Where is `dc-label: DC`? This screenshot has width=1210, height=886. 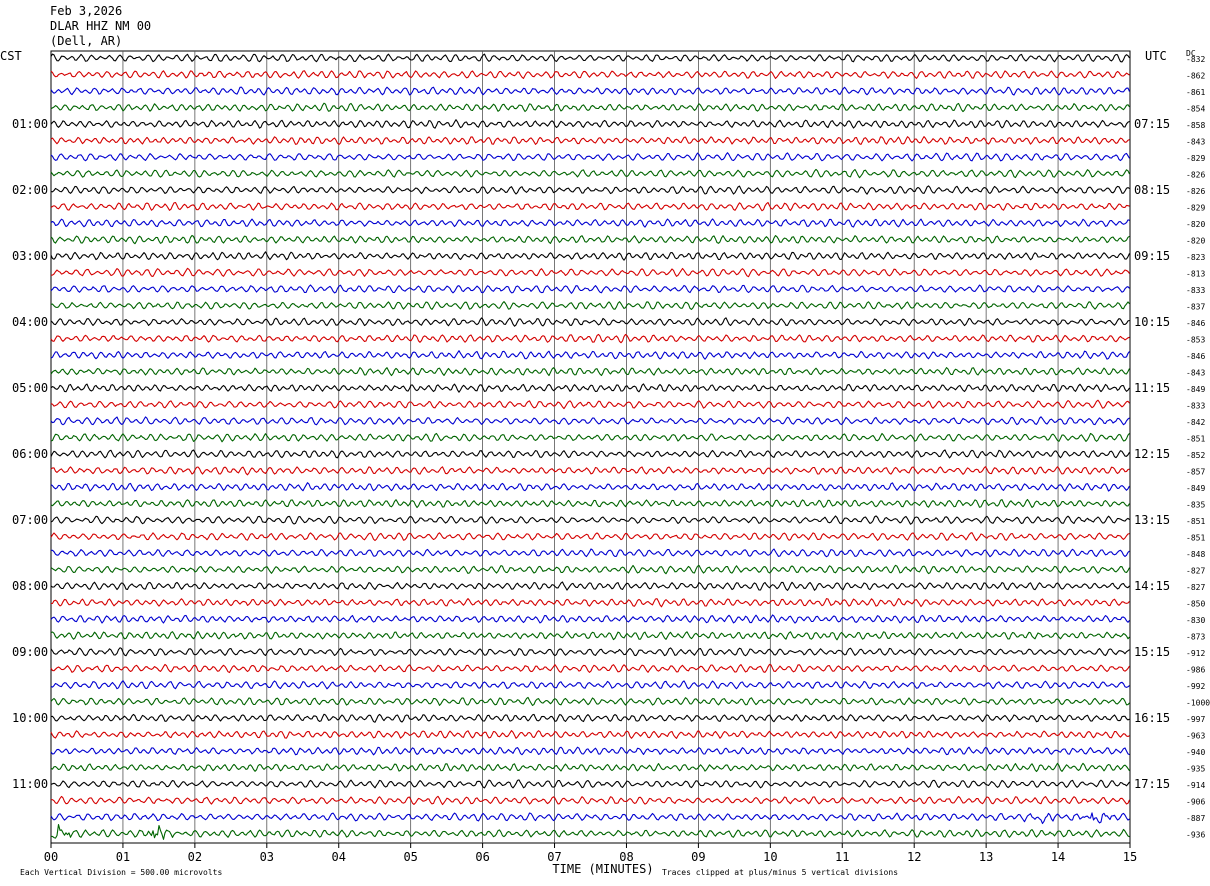 dc-label: DC is located at coordinates (1191, 53).